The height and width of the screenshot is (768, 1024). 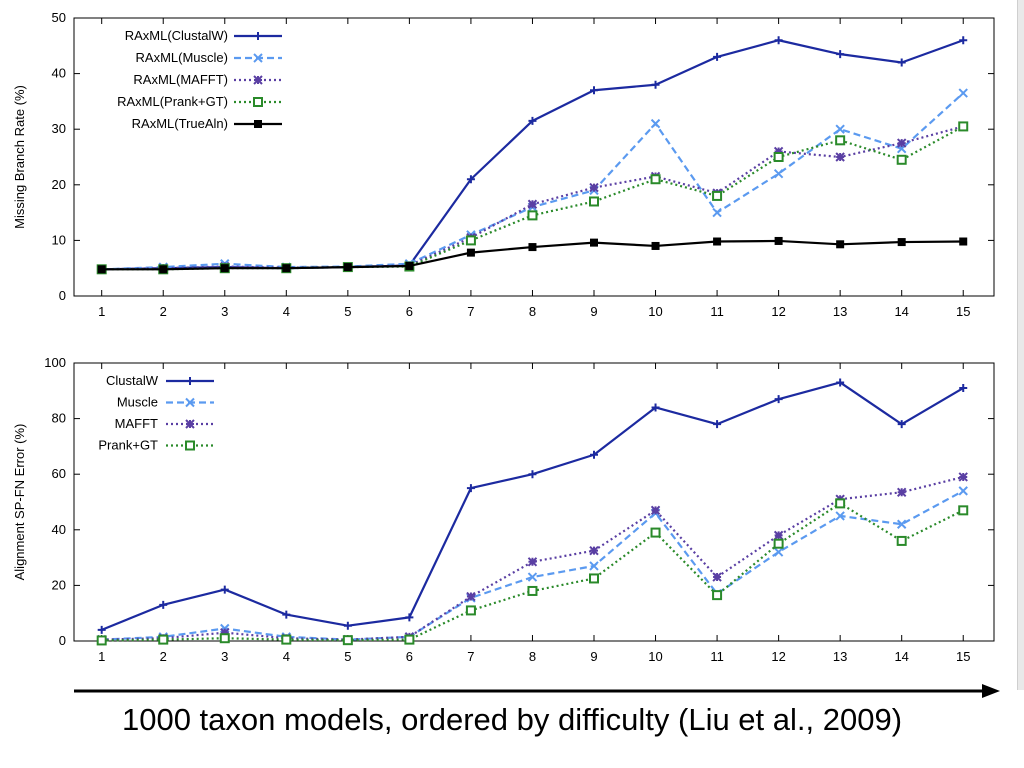 I want to click on series-RAxML(TrueAln), so click(x=532, y=255).